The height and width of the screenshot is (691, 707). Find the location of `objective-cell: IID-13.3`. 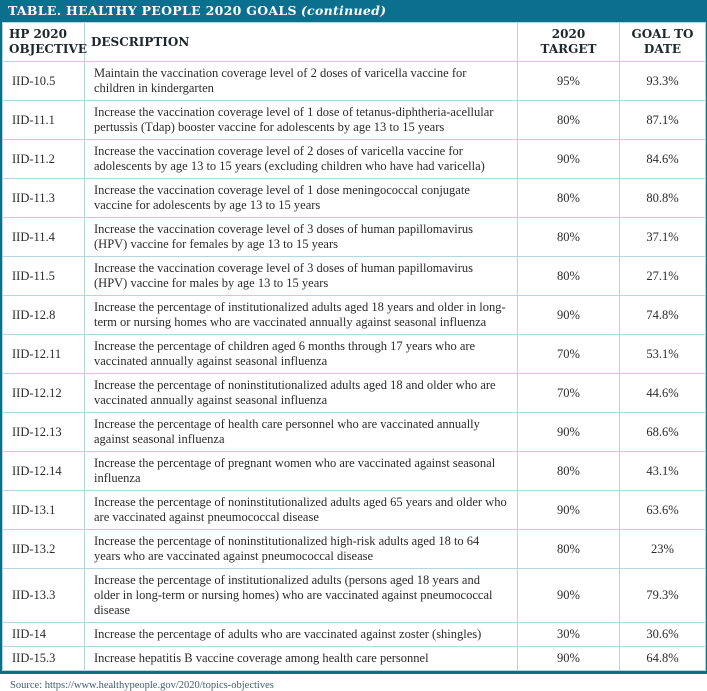

objective-cell: IID-13.3 is located at coordinates (43, 595).